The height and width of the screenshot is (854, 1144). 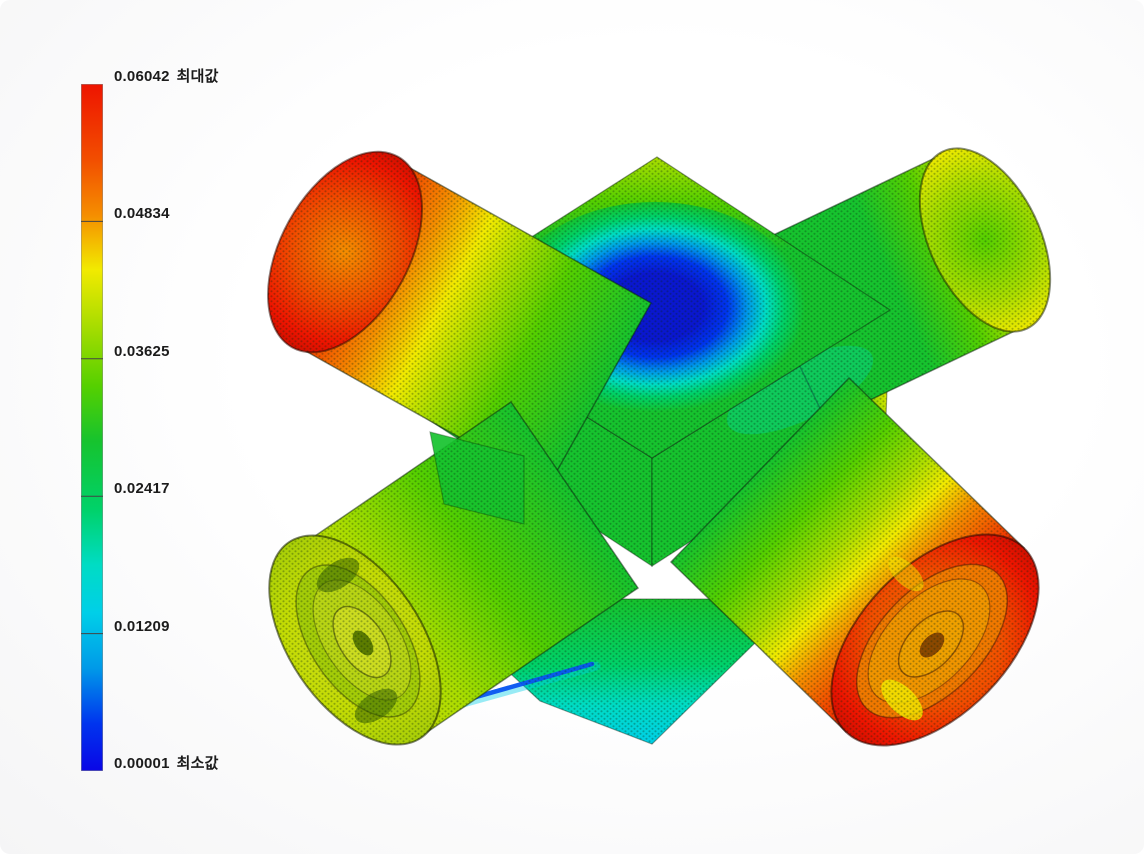 I want to click on legend-label-3: 0.02417, so click(x=142, y=488).